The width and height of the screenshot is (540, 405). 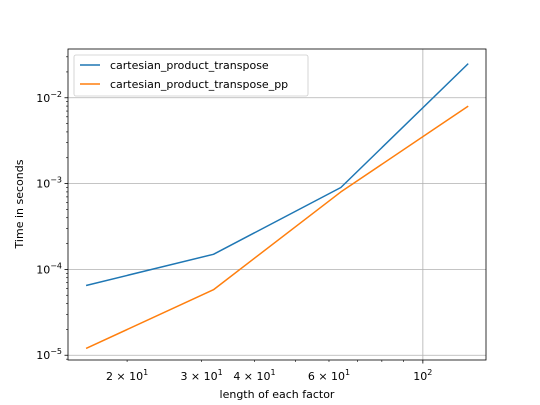 I want to click on x-tick-label-minor-1: 3 × 101, so click(x=201, y=375).